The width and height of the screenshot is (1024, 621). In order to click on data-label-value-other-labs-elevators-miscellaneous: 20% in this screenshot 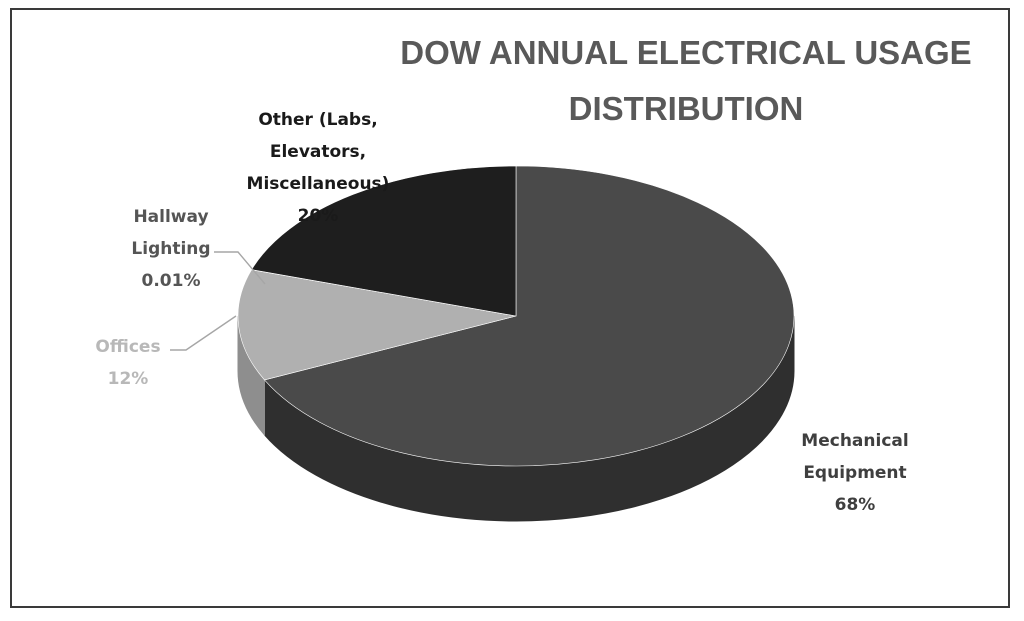, I will do `click(318, 216)`.